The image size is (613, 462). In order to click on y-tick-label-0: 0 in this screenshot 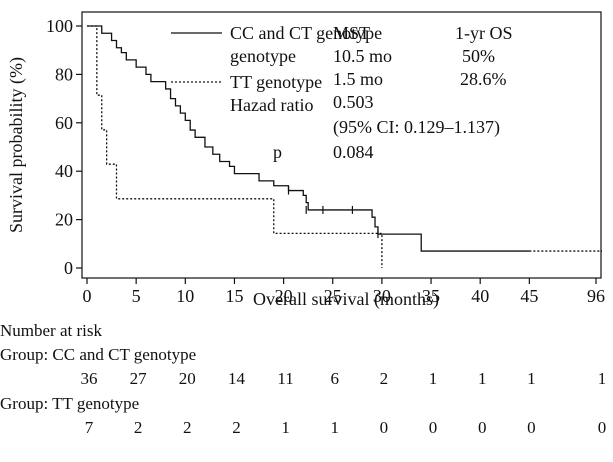, I will do `click(68, 268)`.